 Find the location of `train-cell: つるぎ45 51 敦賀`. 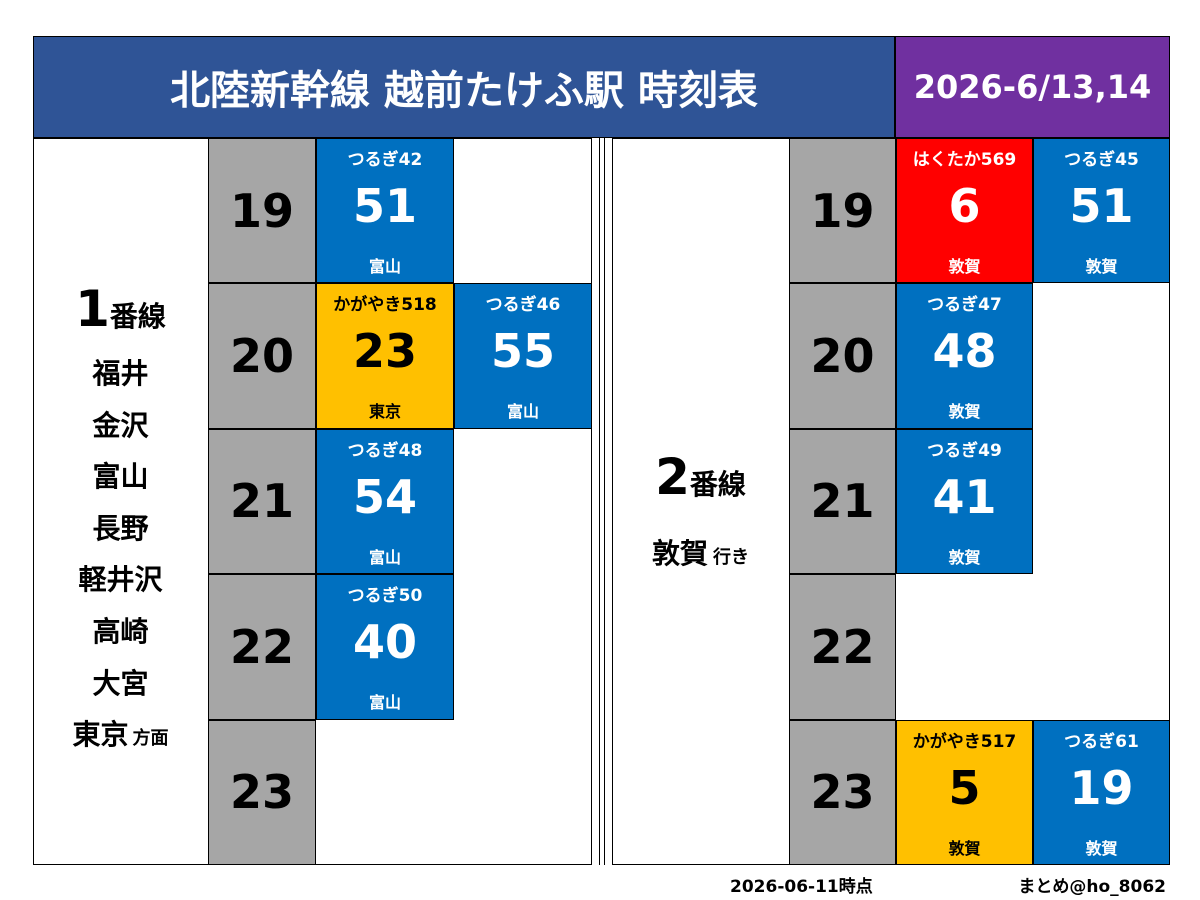

train-cell: つるぎ45 51 敦賀 is located at coordinates (1101, 211).